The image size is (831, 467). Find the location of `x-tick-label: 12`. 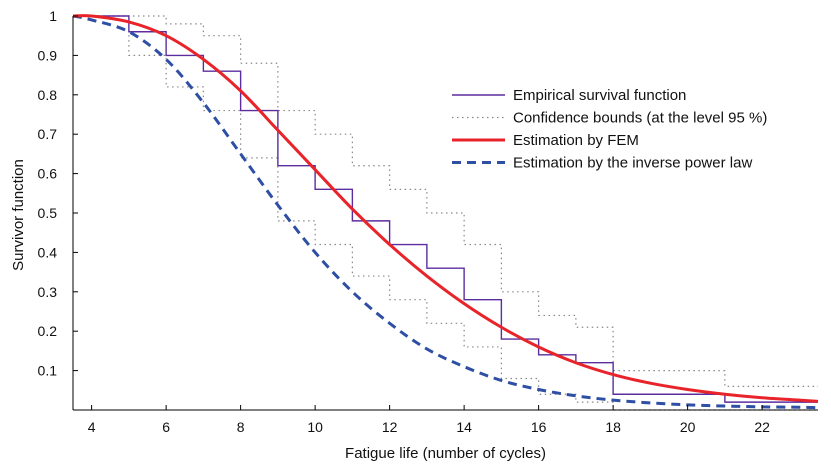

x-tick-label: 12 is located at coordinates (390, 427).